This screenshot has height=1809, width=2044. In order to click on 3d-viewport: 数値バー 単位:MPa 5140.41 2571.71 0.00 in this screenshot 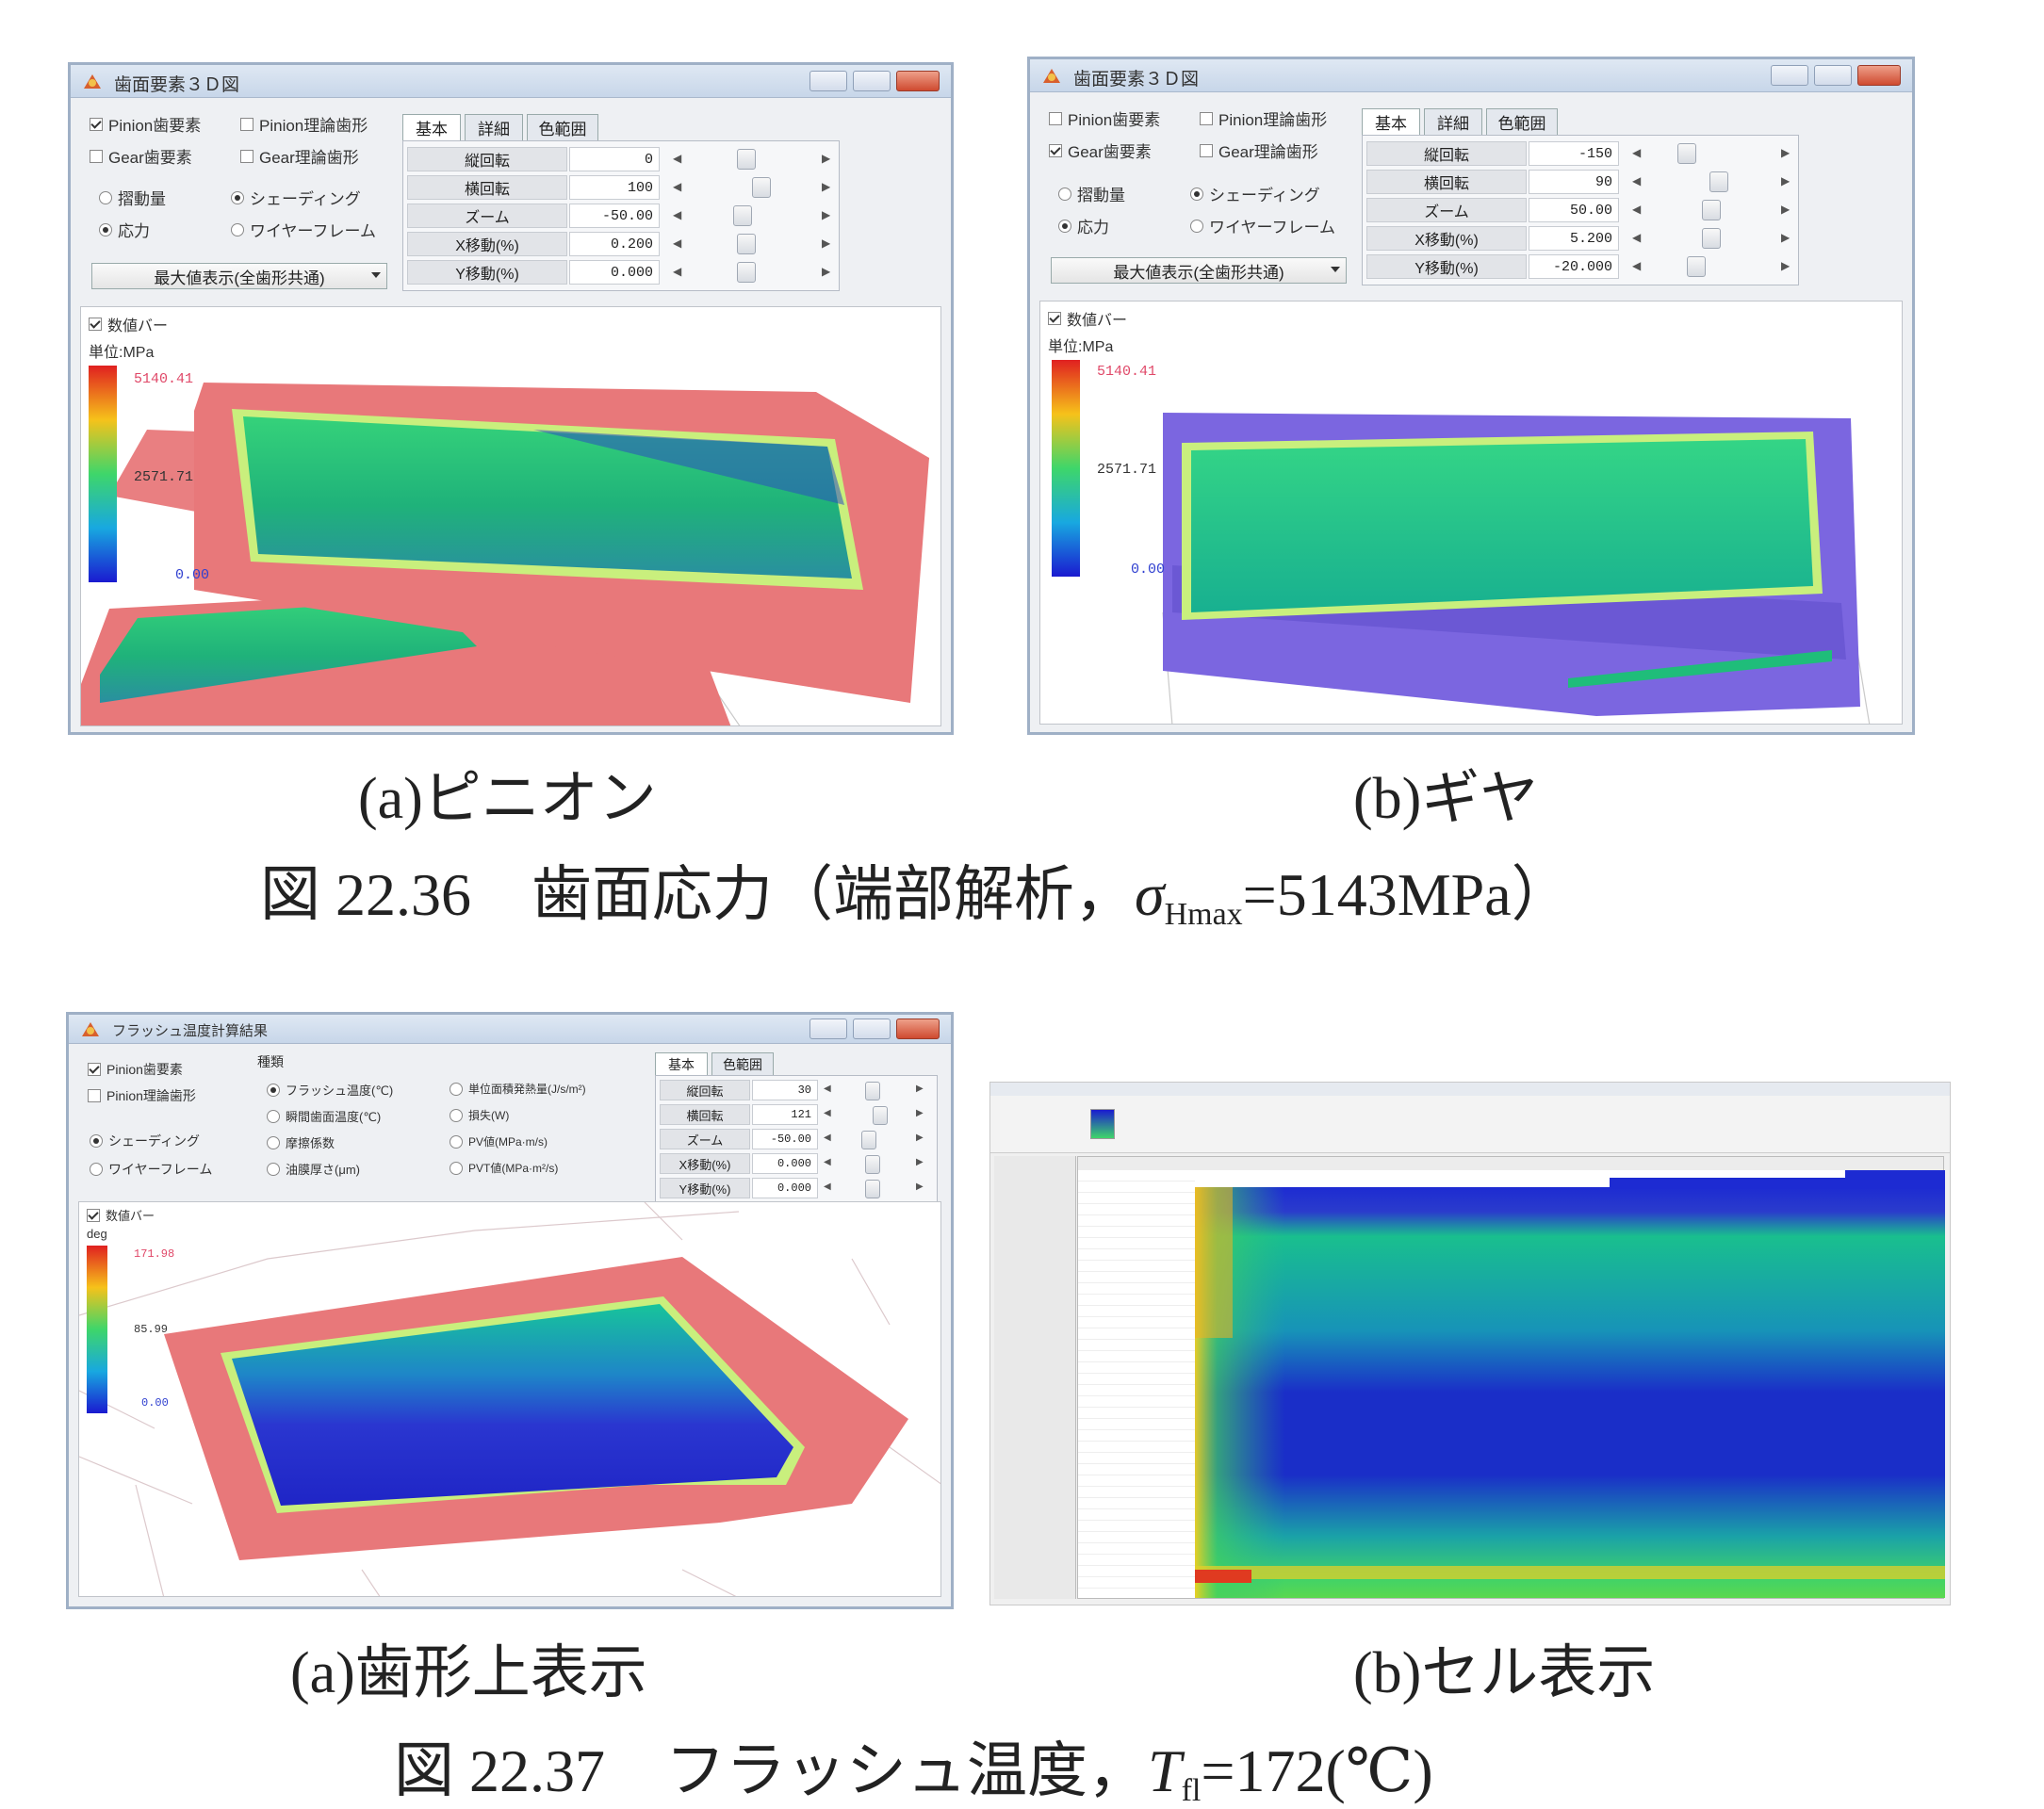, I will do `click(1471, 513)`.